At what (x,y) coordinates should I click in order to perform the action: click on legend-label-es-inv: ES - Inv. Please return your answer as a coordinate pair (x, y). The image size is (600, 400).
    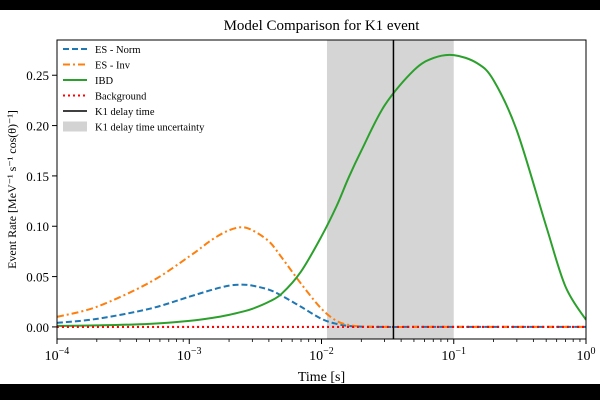
    Looking at the image, I should click on (113, 66).